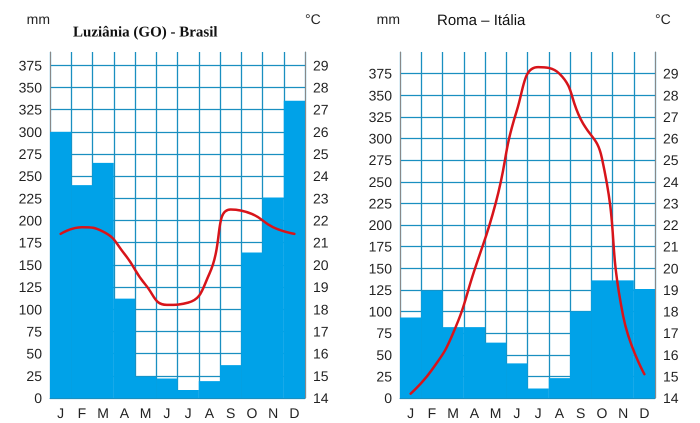  Describe the element at coordinates (145, 32) in the screenshot. I see `chart-title: Luziânia (GO) - Brasil` at that location.